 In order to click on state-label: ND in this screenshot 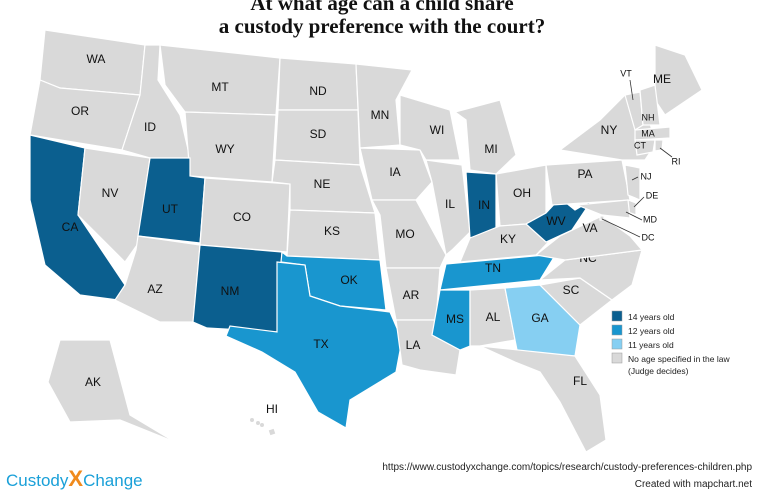, I will do `click(318, 91)`.